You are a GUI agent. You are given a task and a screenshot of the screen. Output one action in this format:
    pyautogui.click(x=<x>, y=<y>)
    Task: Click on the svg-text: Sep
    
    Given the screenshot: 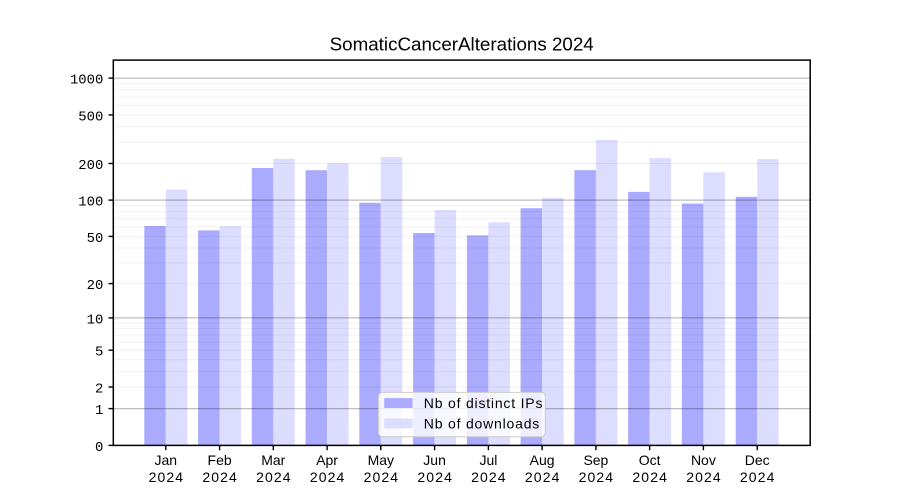 What is the action you would take?
    pyautogui.click(x=595, y=460)
    